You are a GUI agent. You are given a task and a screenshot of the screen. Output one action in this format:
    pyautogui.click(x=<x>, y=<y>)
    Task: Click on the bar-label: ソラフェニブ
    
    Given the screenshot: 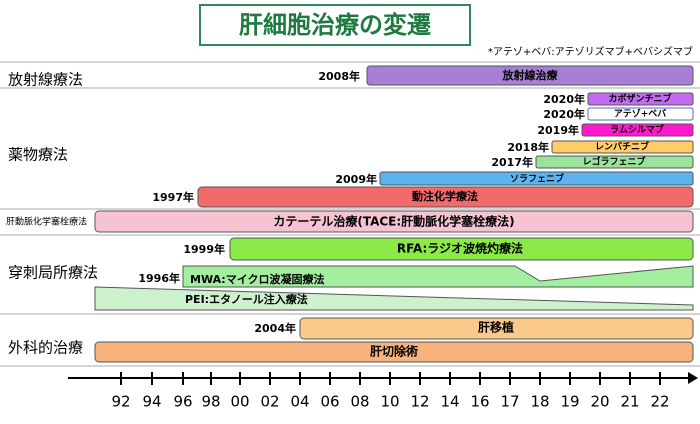 What is the action you would take?
    pyautogui.click(x=537, y=179)
    